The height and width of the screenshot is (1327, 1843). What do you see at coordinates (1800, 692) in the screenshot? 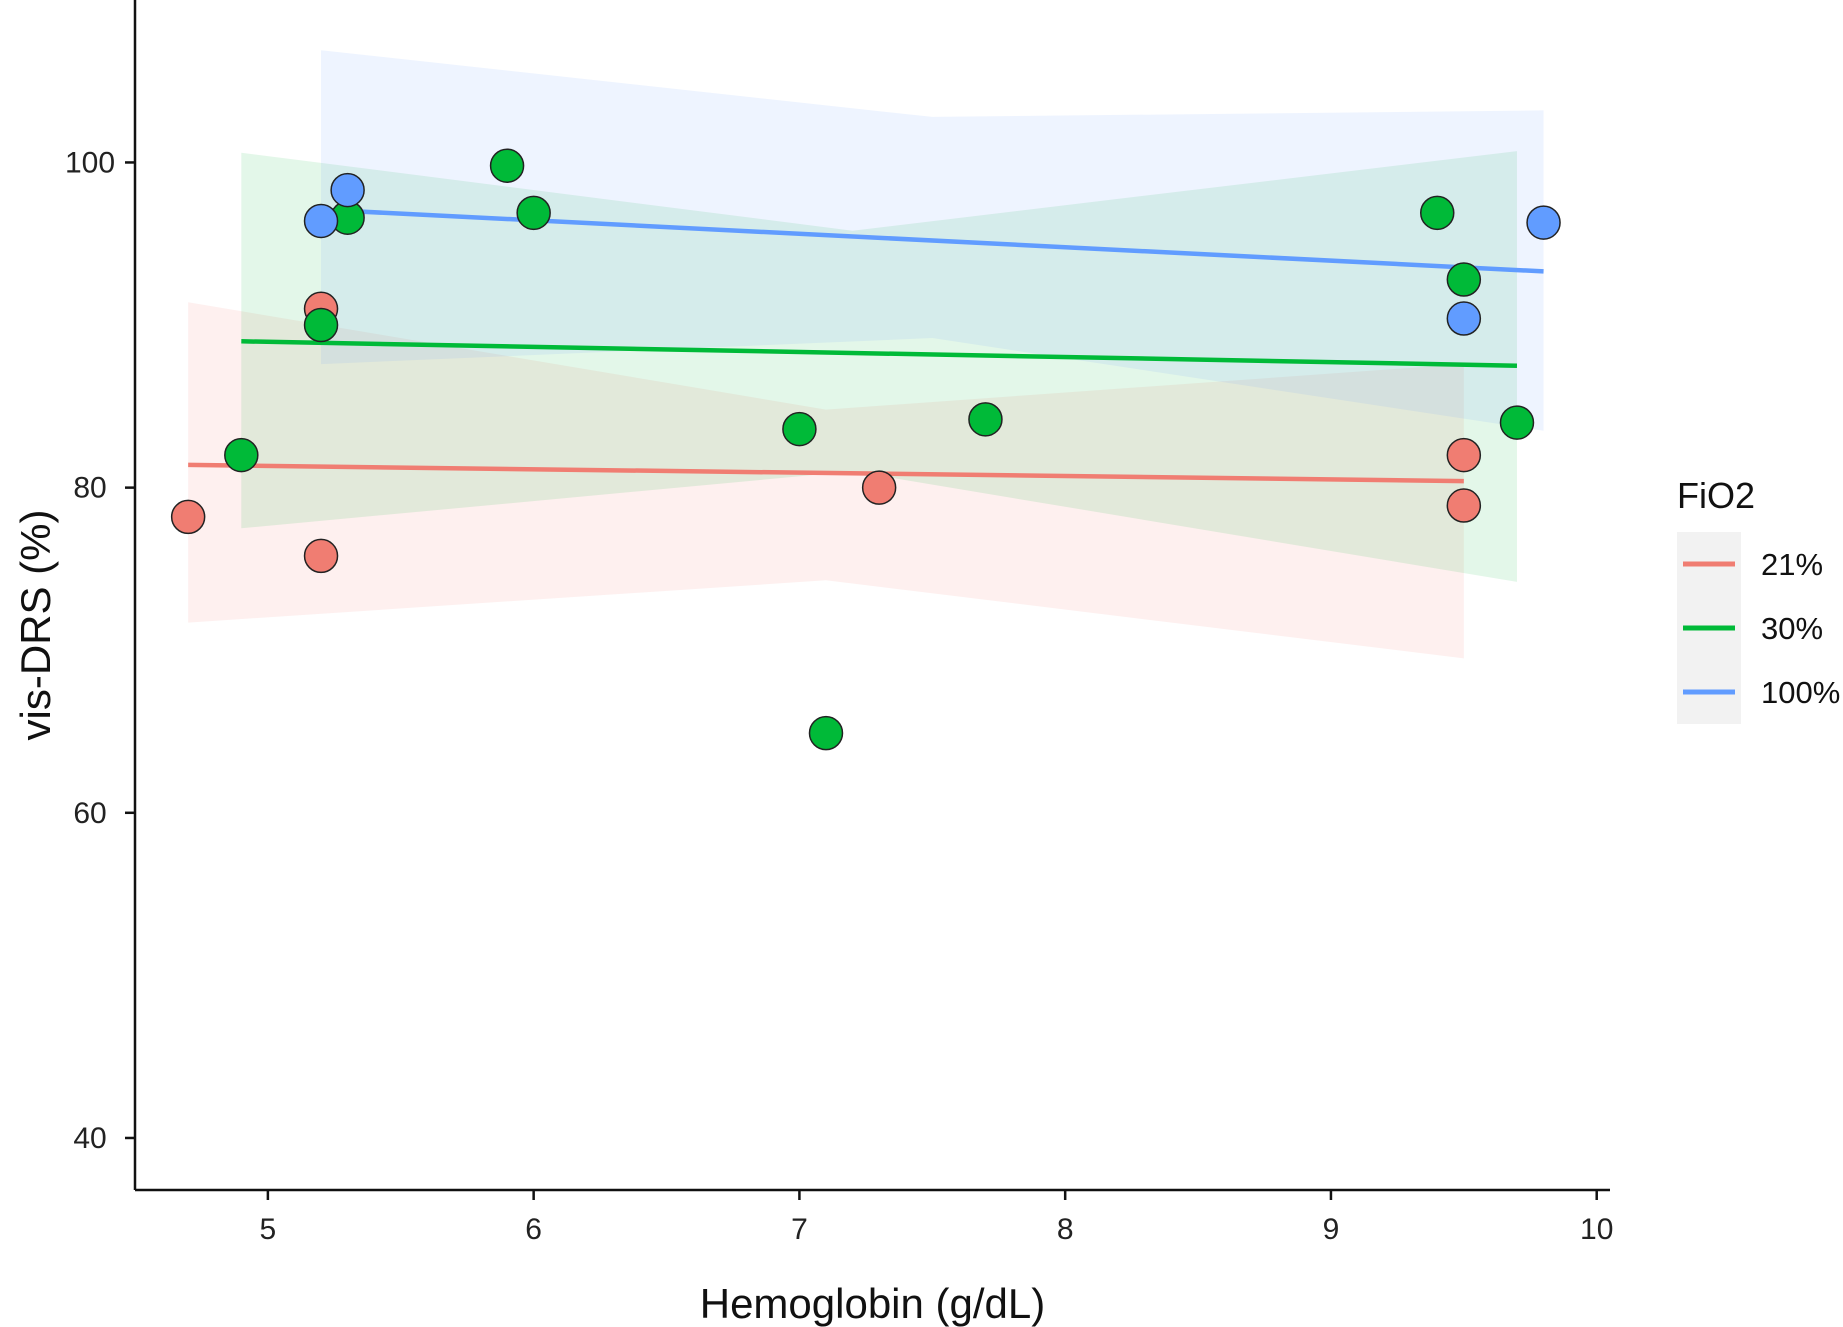
I see `legend-label-100pct: 100%` at bounding box center [1800, 692].